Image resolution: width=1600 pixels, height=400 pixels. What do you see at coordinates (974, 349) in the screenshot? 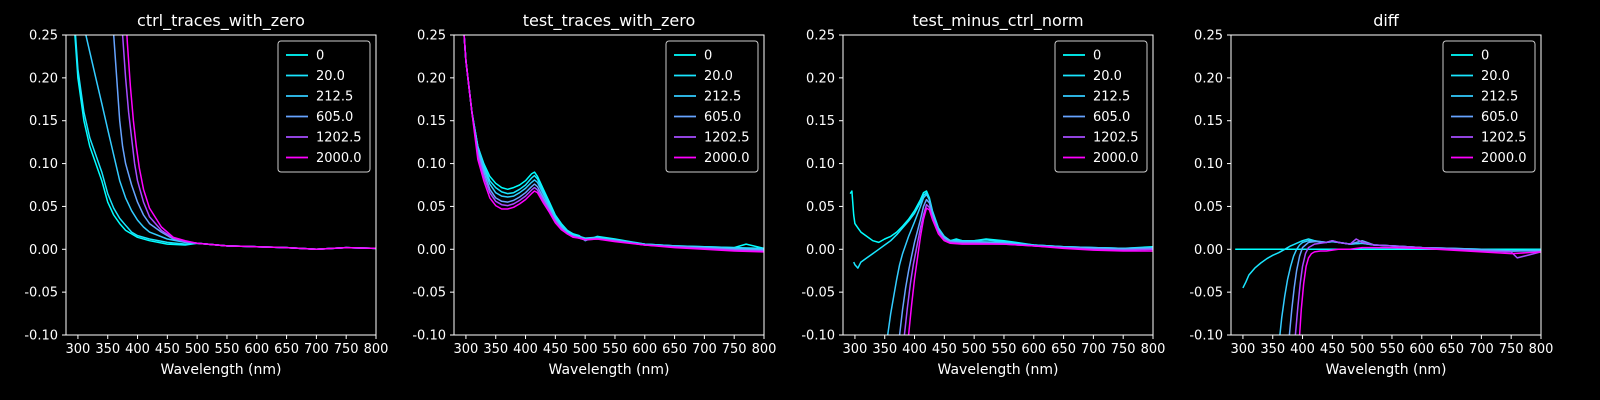
I see `x-tick-label: 500` at bounding box center [974, 349].